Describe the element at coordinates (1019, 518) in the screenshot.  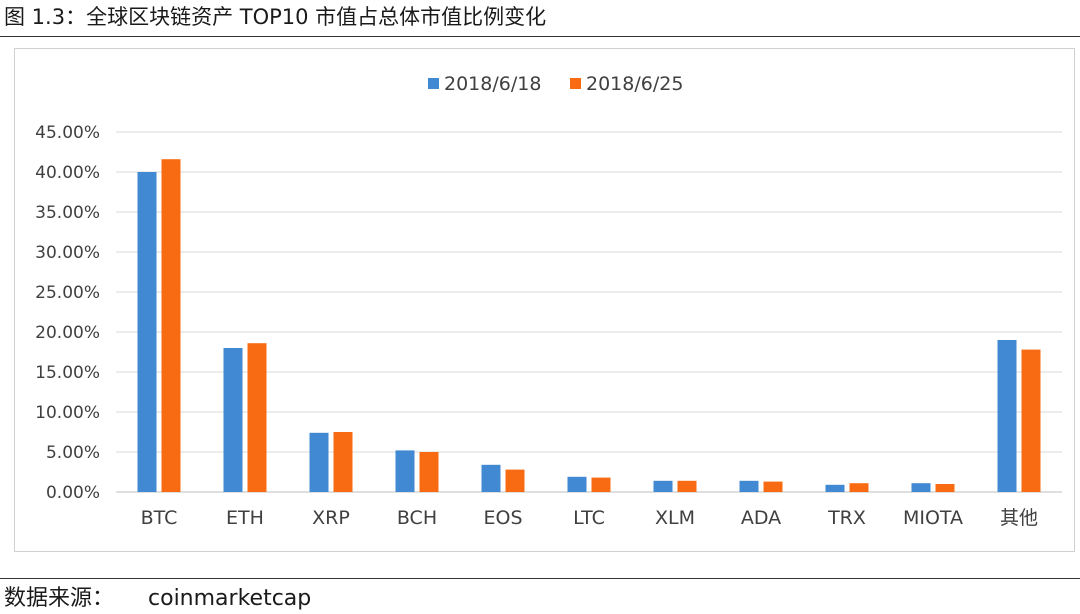
I see `x-tick-label: 其他` at that location.